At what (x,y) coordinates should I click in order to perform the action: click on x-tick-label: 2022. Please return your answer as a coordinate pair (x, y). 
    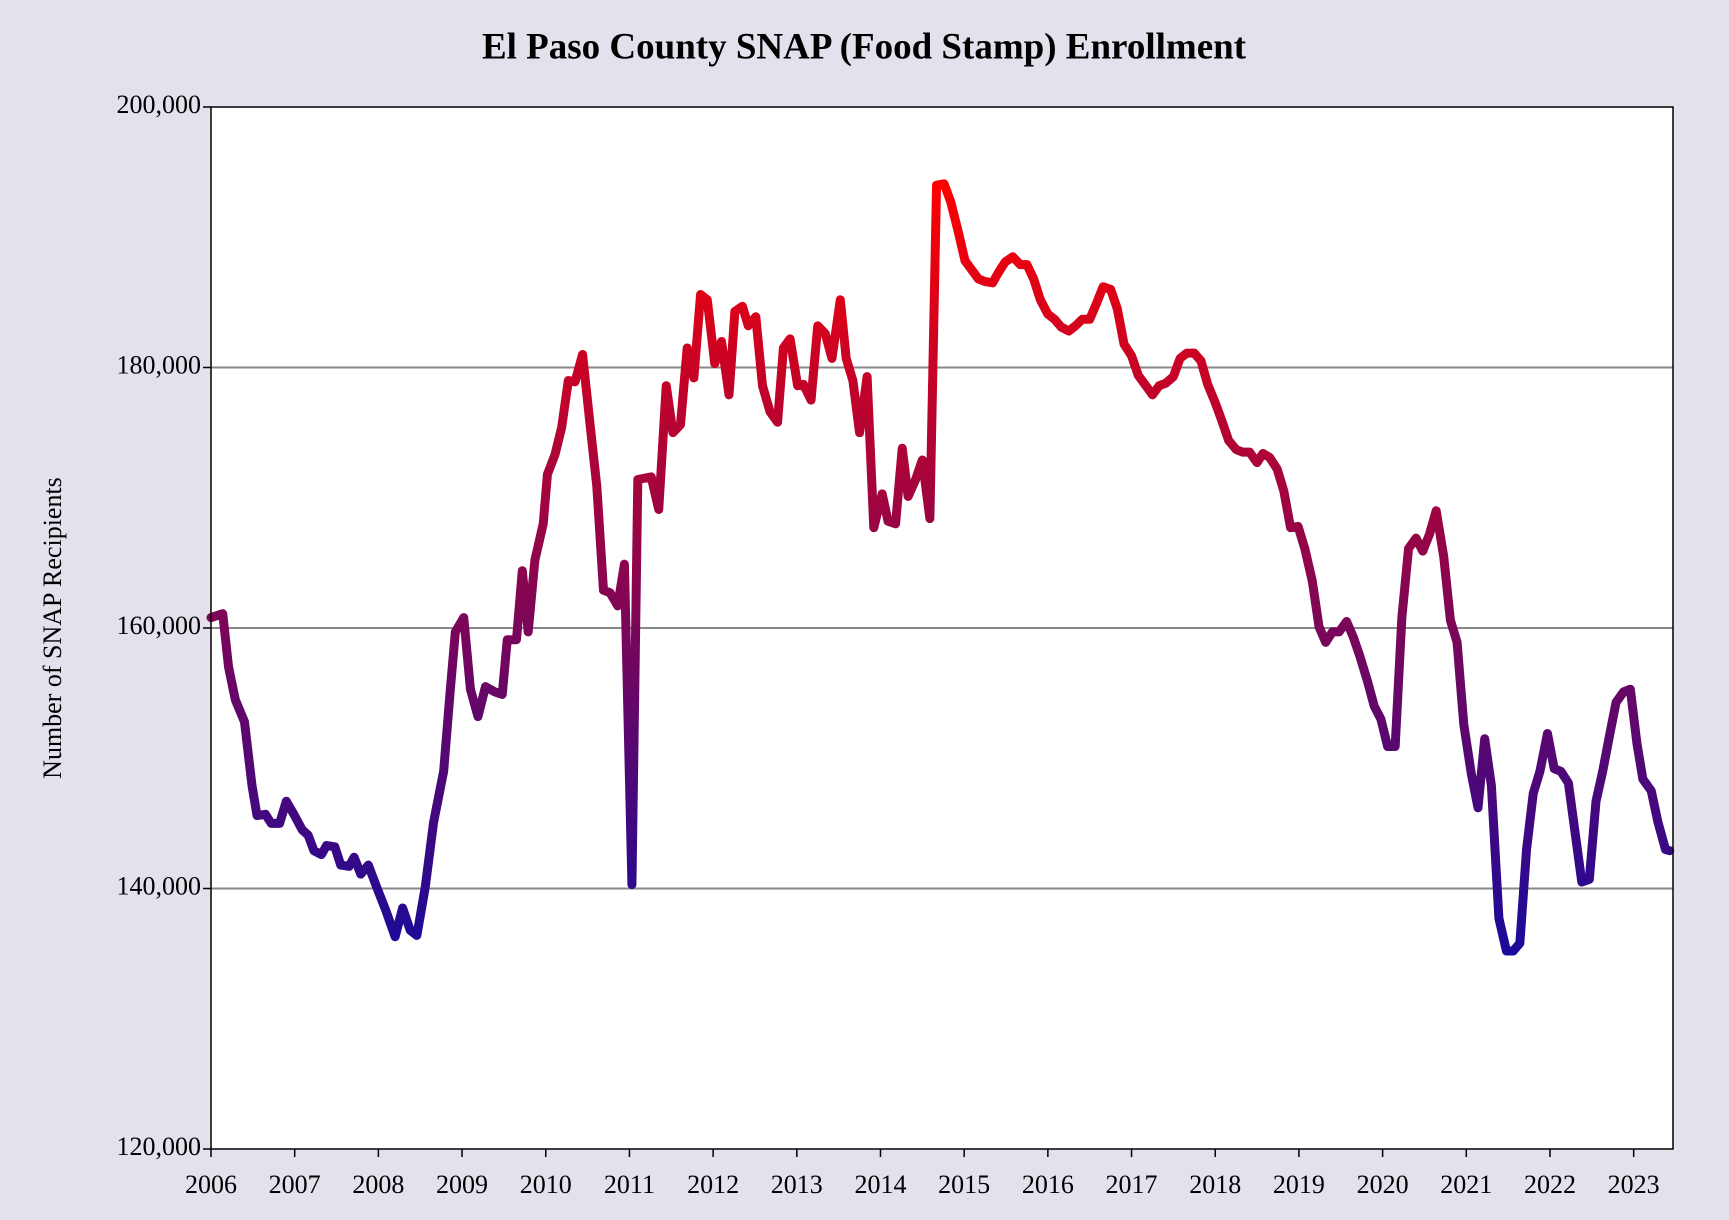
    Looking at the image, I should click on (1550, 1184).